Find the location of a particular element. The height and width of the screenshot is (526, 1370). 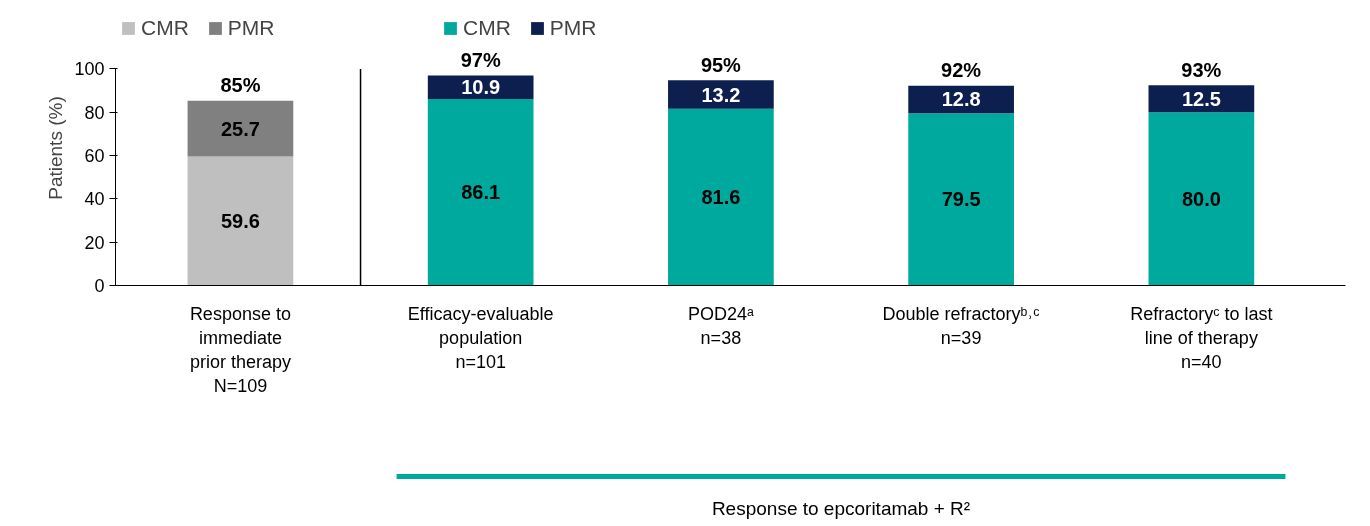

data-label: 86.1 is located at coordinates (481, 192).